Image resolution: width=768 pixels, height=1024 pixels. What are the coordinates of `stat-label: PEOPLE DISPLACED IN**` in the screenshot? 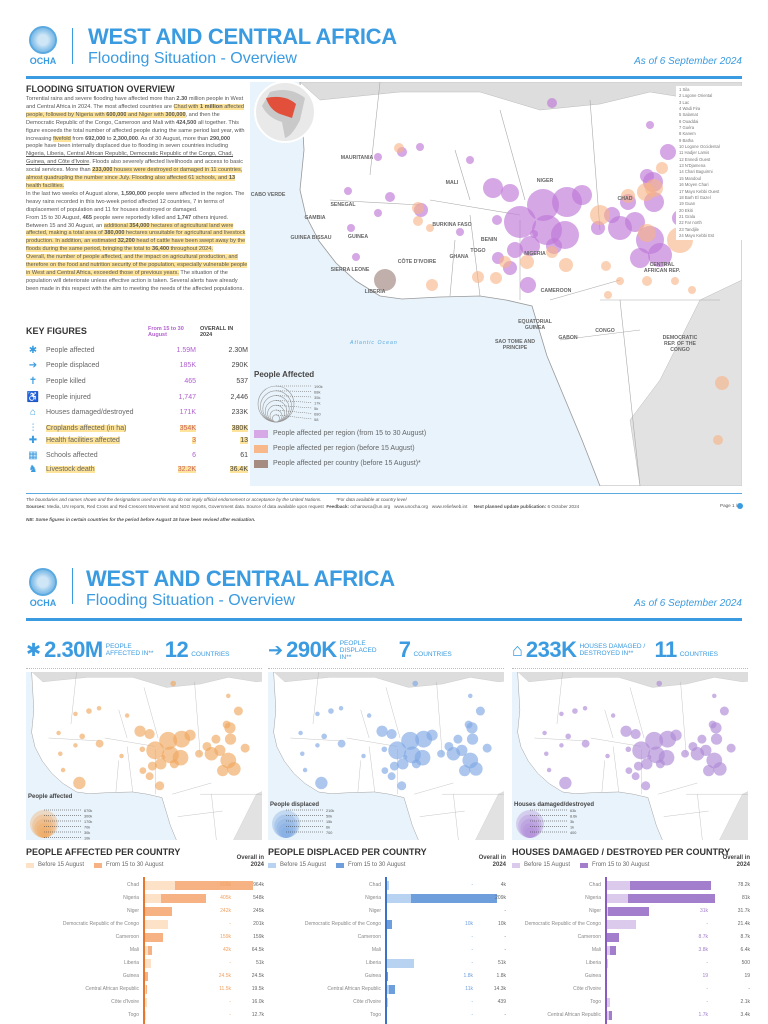 It's located at (358, 650).